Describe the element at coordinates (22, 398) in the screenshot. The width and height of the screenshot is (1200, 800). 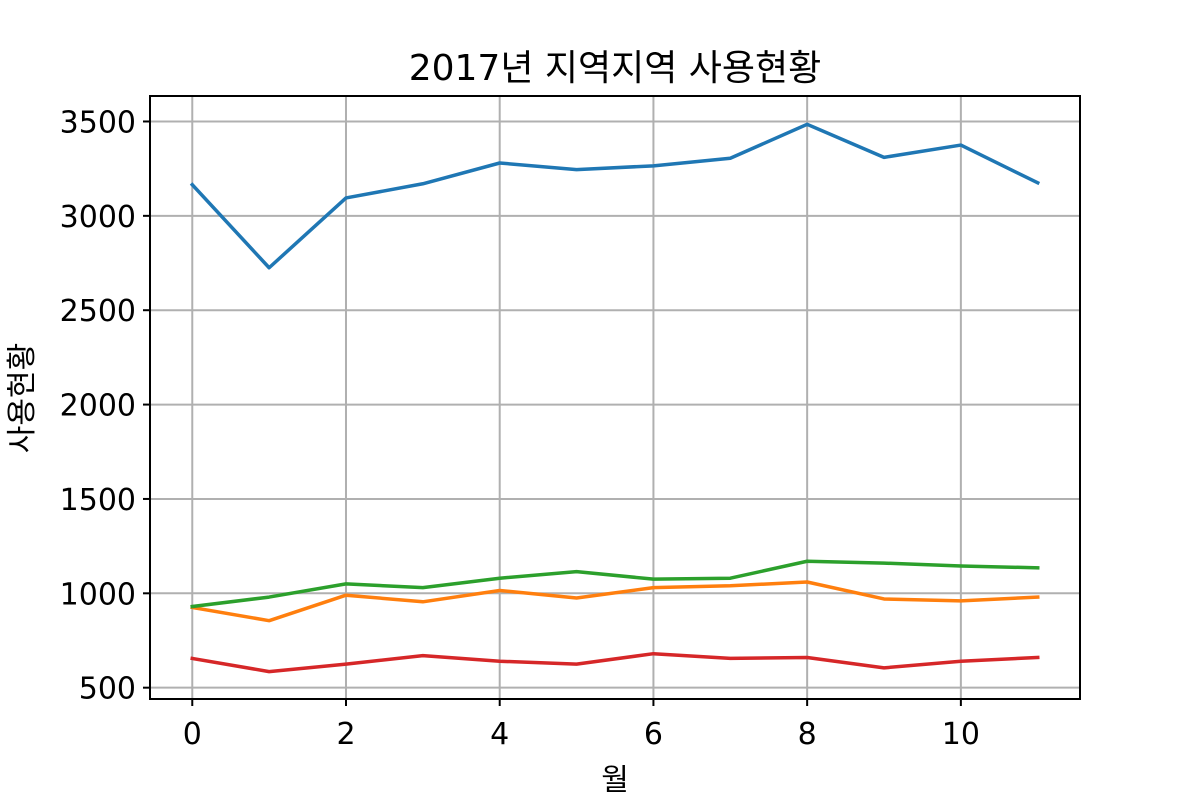
I see `y-axis-label: 사용현황` at that location.